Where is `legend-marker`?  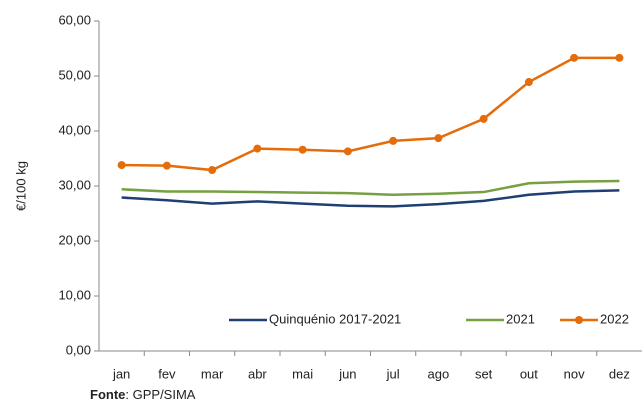 legend-marker is located at coordinates (579, 320).